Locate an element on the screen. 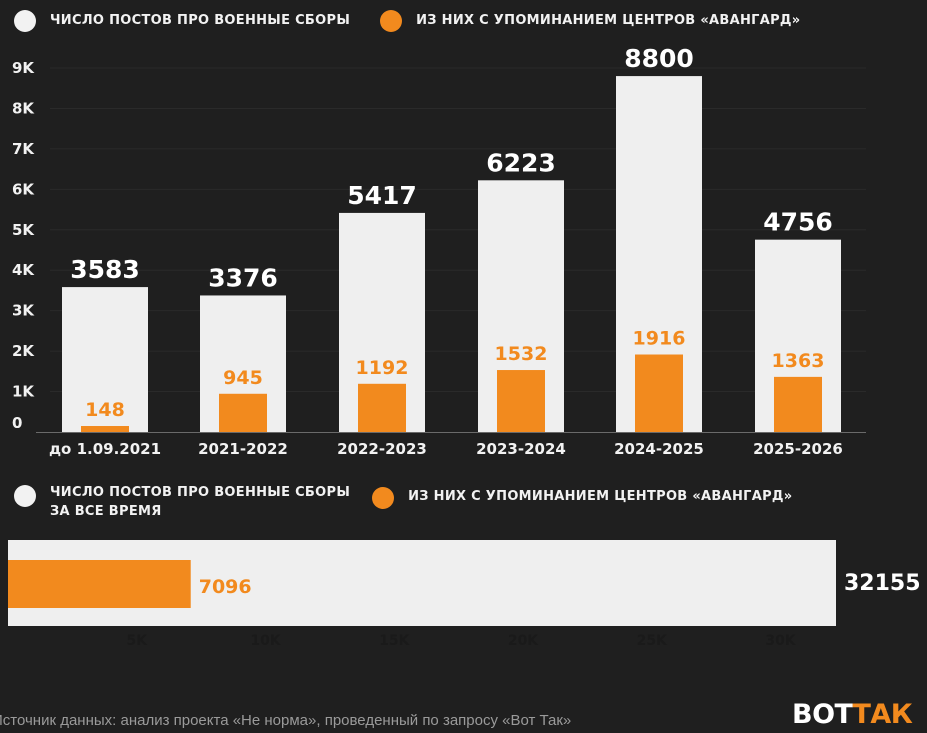 This screenshot has width=927, height=733. alltime-avangard-value: 7096 is located at coordinates (225, 587).